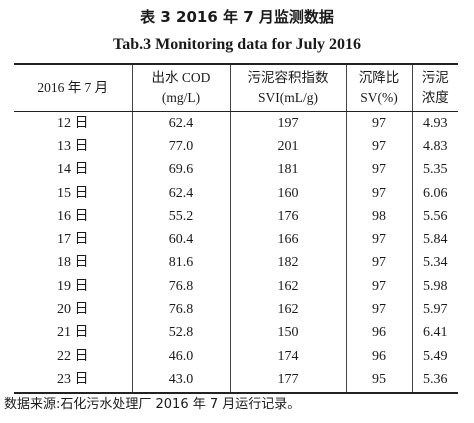 Image resolution: width=474 pixels, height=423 pixels. I want to click on table-row: 23 日 43.0 177 95 5.36, so click(236, 381).